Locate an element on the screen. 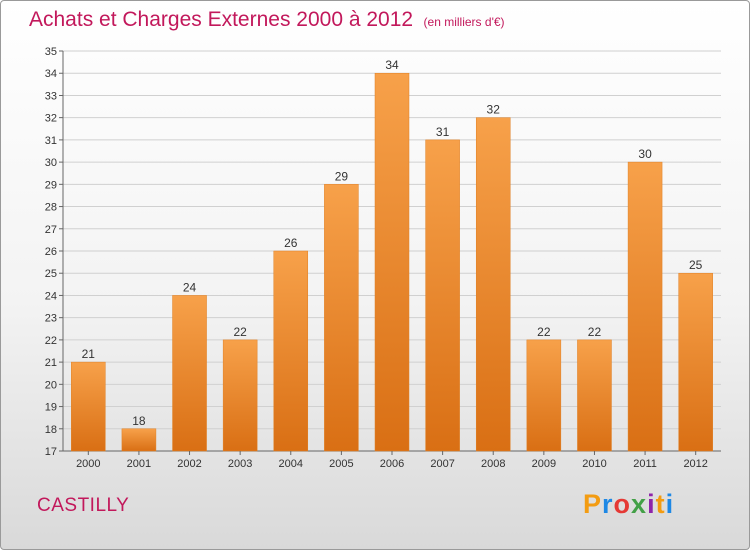 This screenshot has width=750, height=550. data-label-2001: 18 is located at coordinates (139, 421).